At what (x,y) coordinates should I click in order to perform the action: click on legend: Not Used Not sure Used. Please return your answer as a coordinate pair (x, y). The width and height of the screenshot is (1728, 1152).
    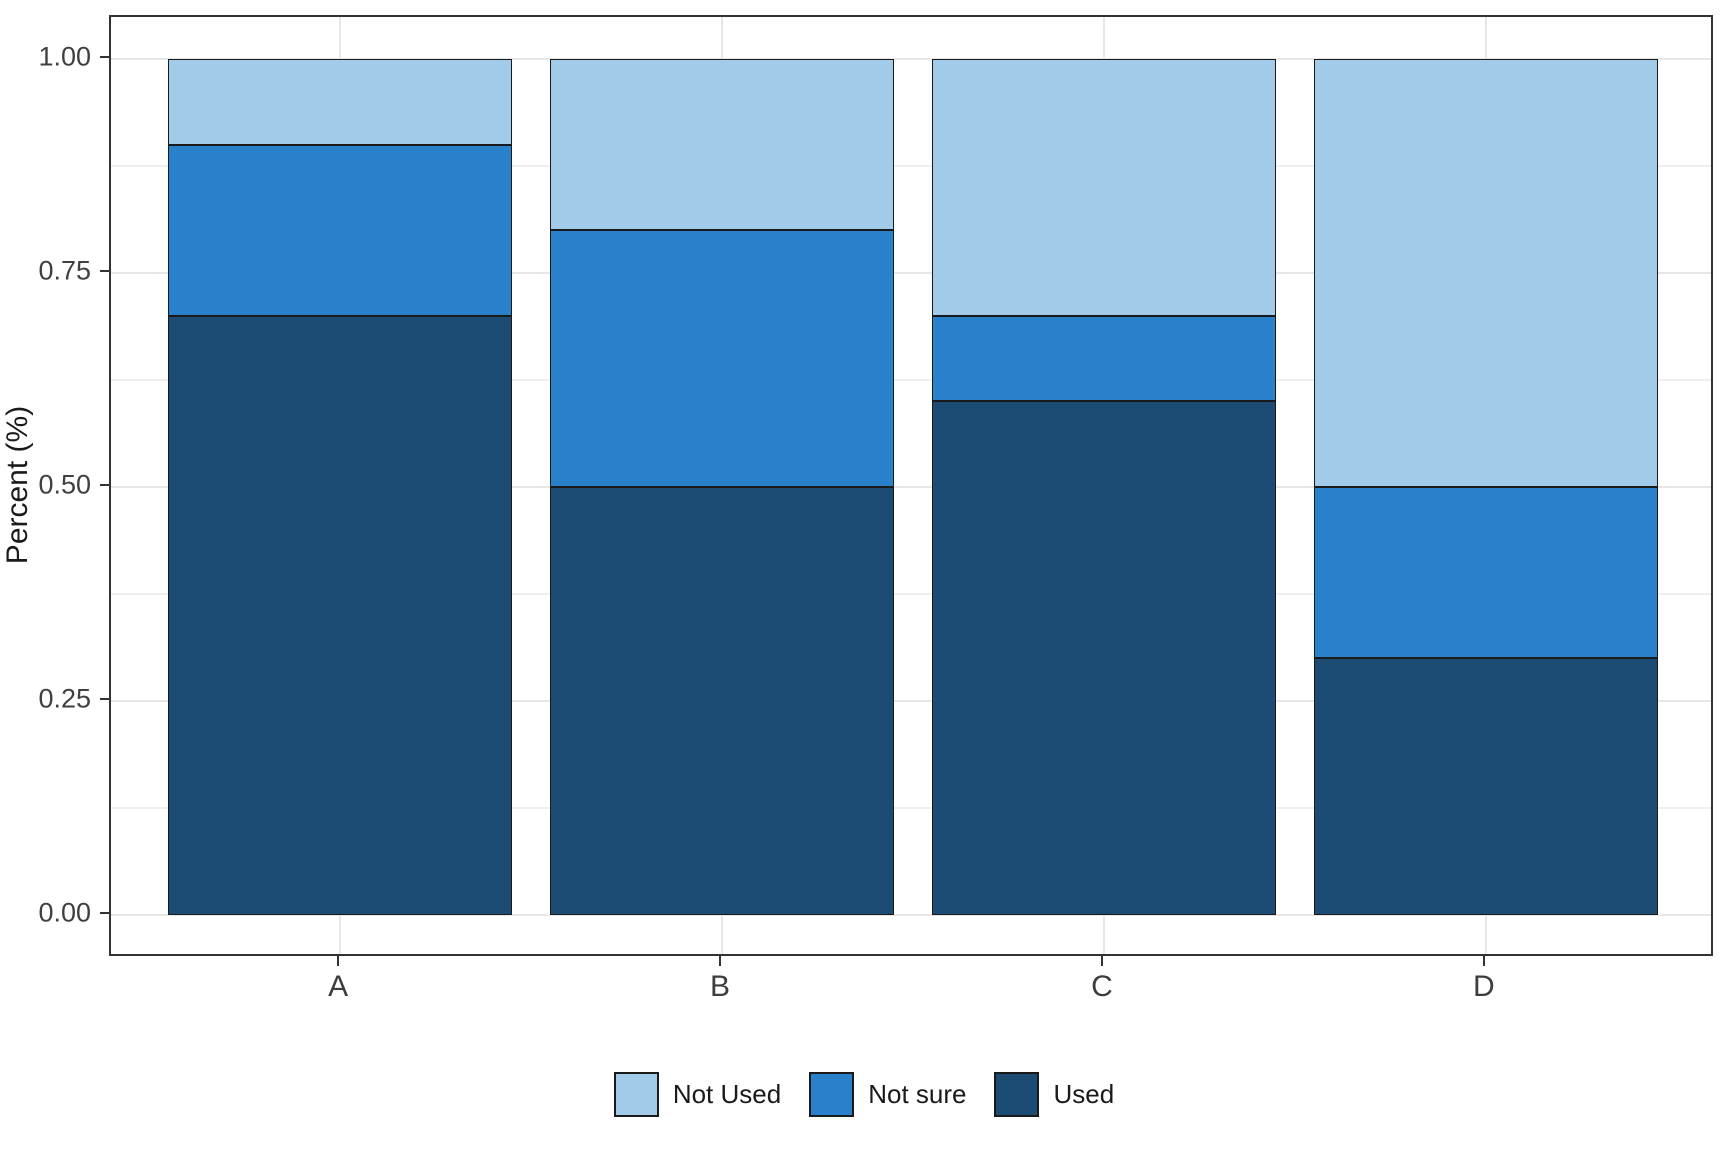
    Looking at the image, I should click on (864, 1094).